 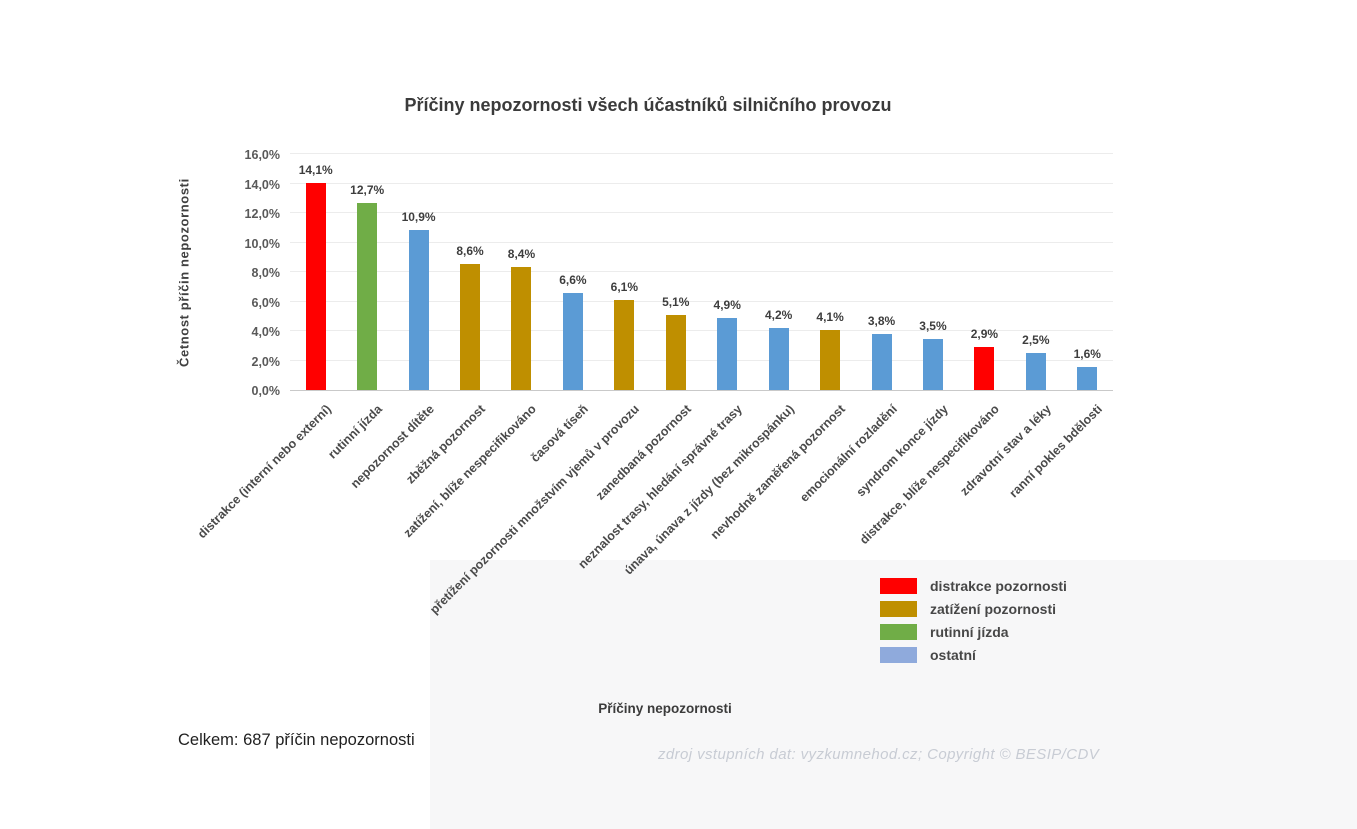 I want to click on legend-item: rutinní jízda, so click(x=973, y=632).